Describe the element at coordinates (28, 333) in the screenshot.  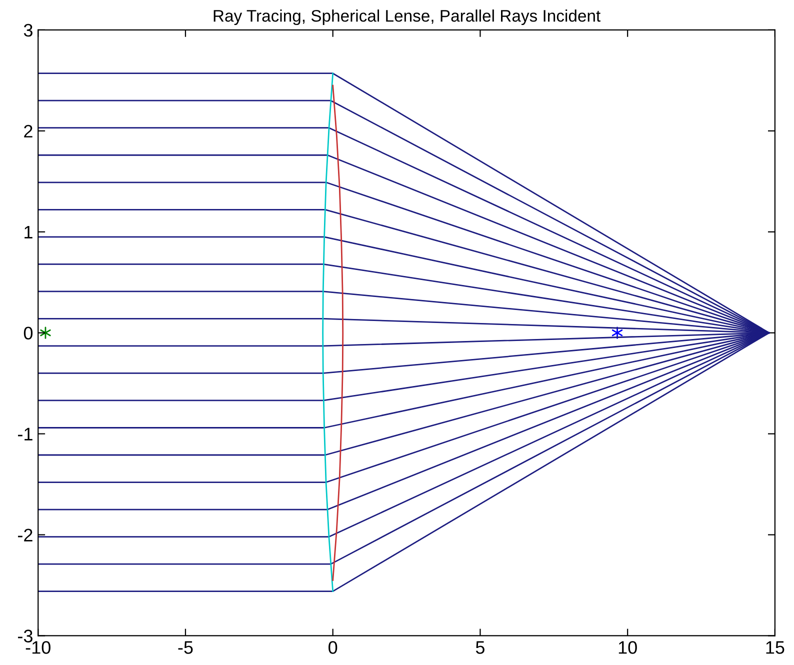
I see `y-tick-label: 0` at that location.